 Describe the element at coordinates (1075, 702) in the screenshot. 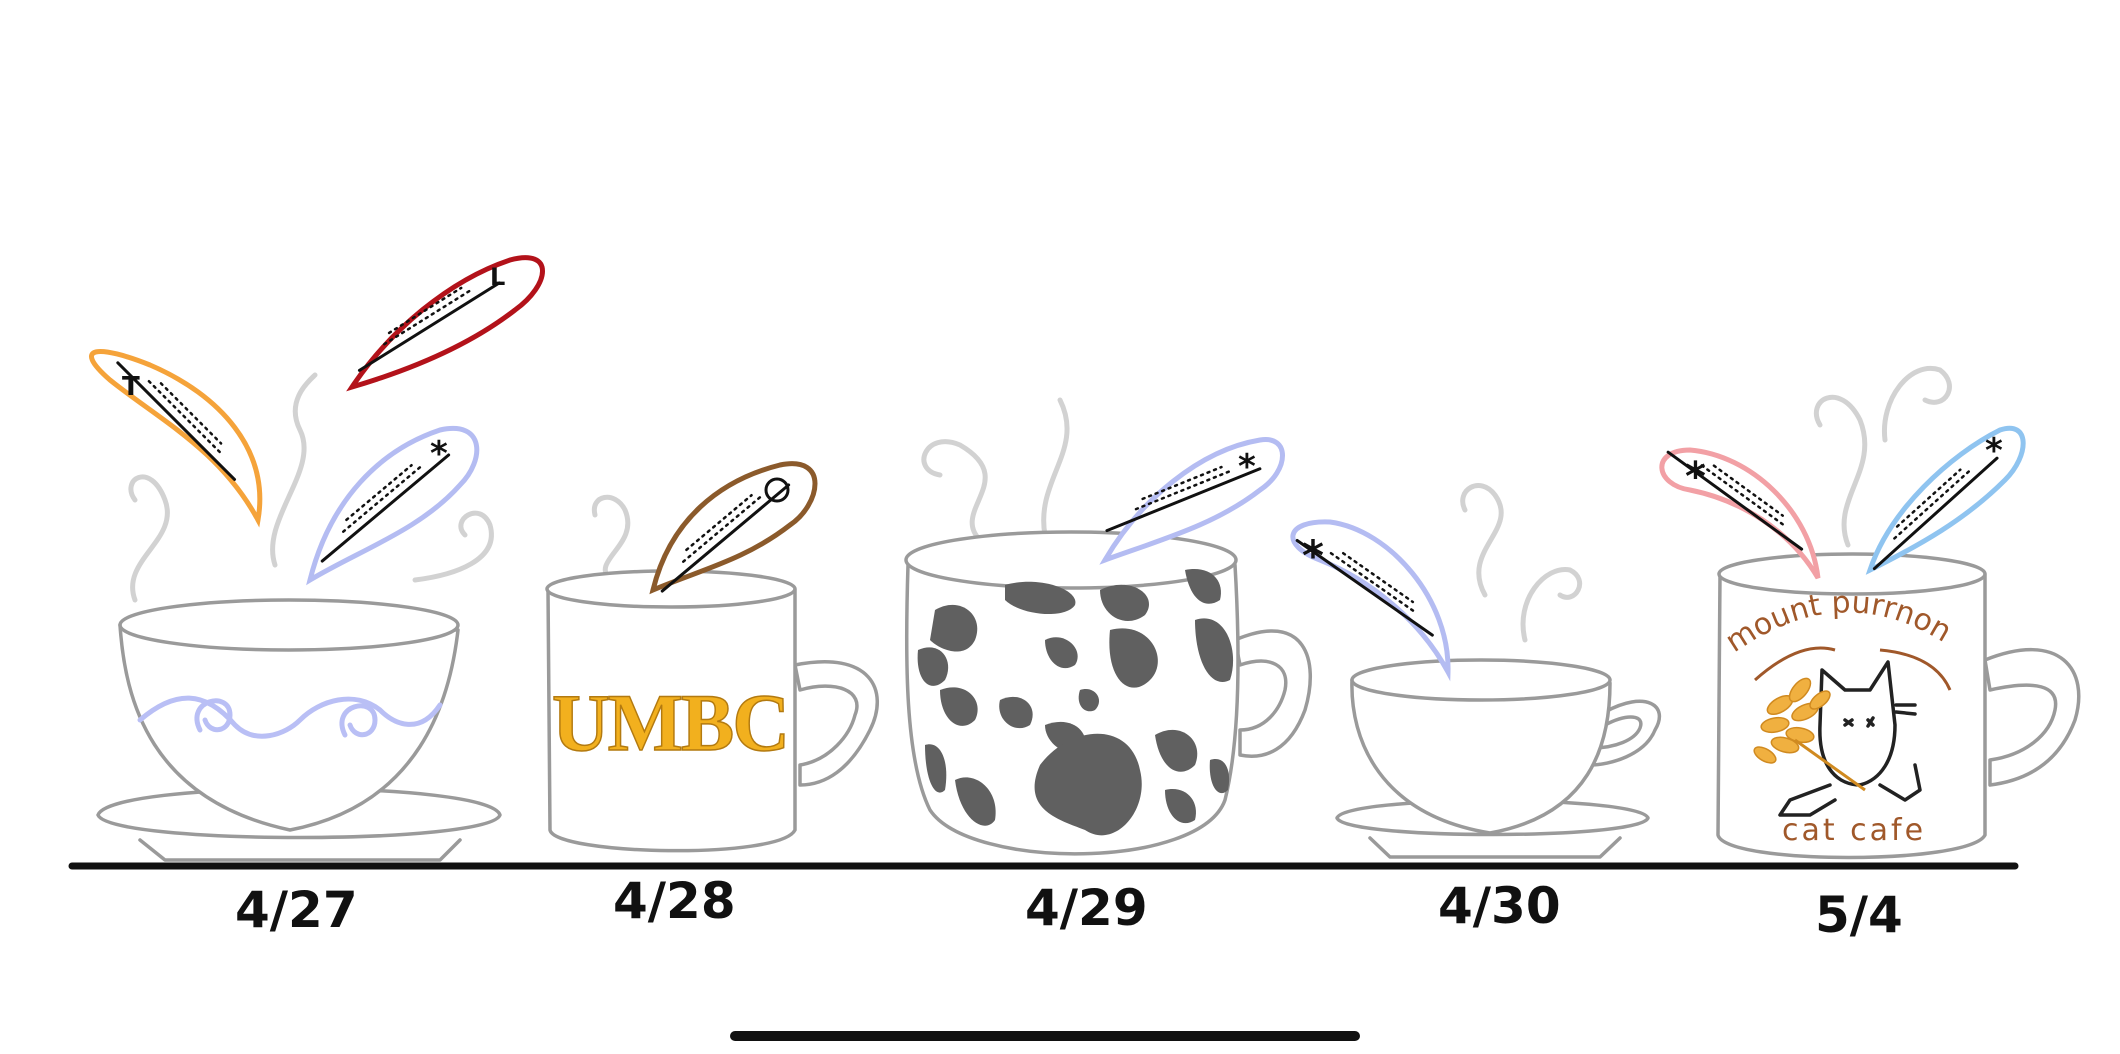

I see `cow-spots` at that location.